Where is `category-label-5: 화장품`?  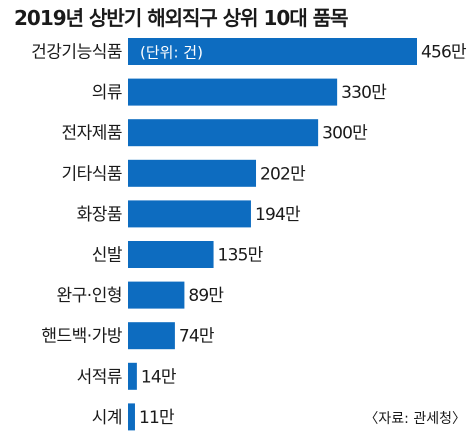 category-label-5: 화장품 is located at coordinates (99, 215).